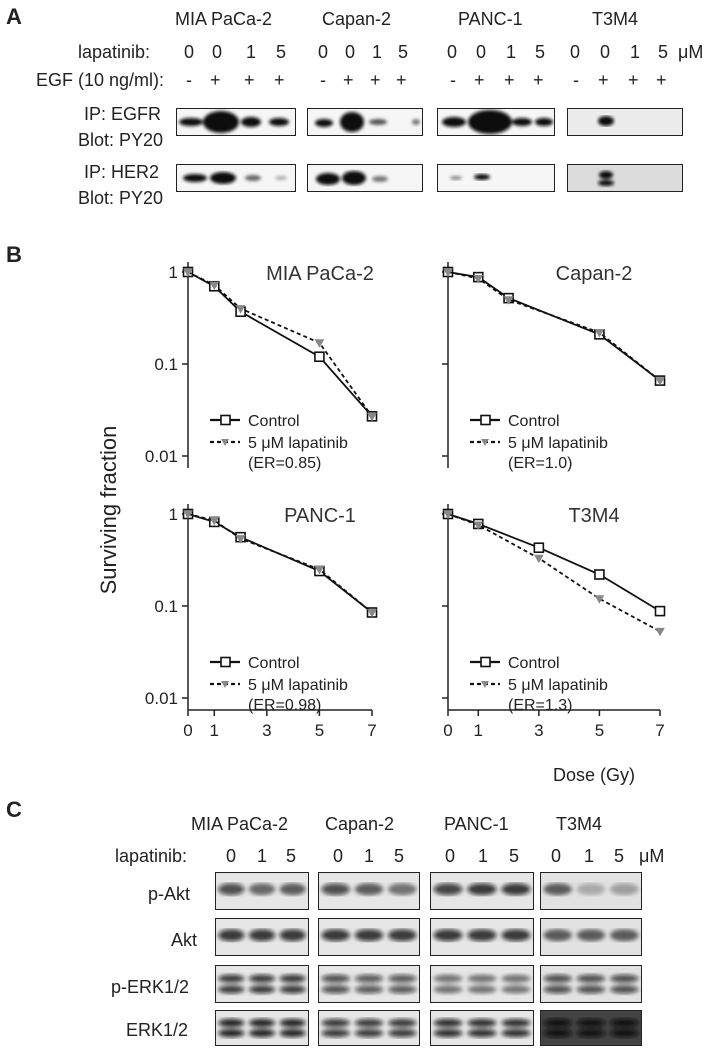 This screenshot has width=711, height=1049. What do you see at coordinates (100, 80) in the screenshot?
I see `egf-row-label: EGF (10 ng/ml):` at bounding box center [100, 80].